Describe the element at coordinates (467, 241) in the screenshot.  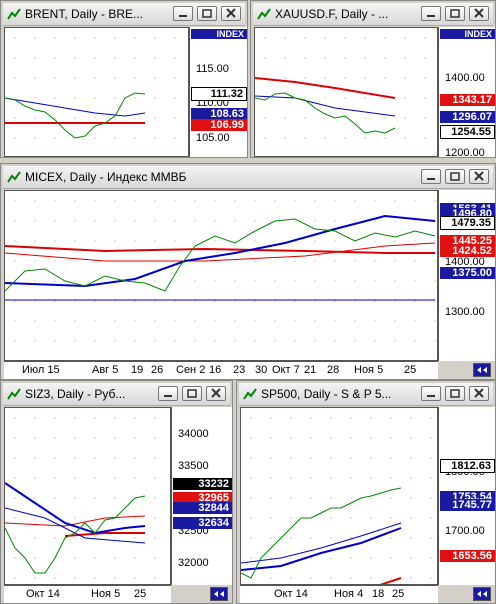
I see `price-tag: 1445.25` at that location.